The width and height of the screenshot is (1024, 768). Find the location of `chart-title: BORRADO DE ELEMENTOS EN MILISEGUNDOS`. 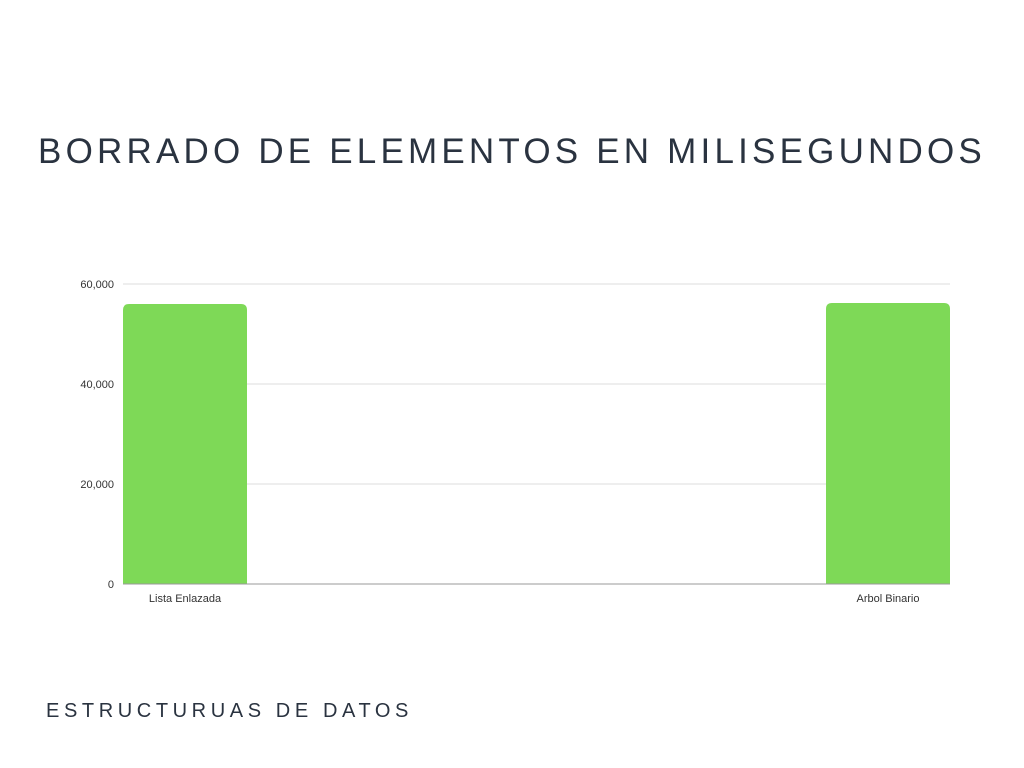

chart-title: BORRADO DE ELEMENTOS EN MILISEGUNDOS is located at coordinates (512, 151).